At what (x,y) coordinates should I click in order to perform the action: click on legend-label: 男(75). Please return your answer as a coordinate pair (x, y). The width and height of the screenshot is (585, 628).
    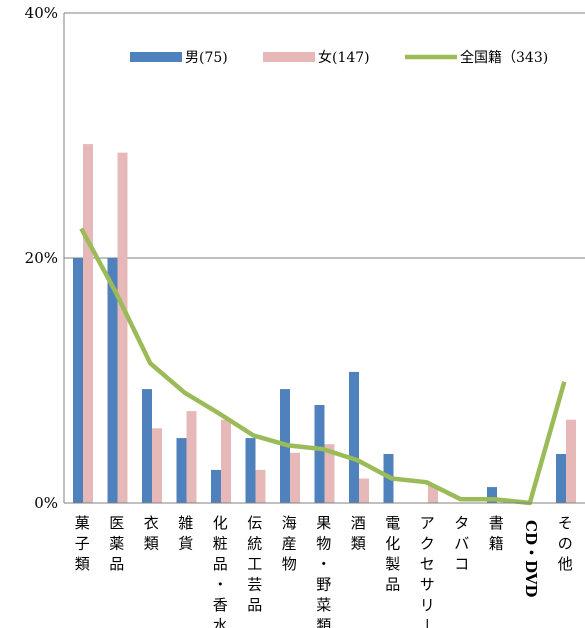
    Looking at the image, I should click on (206, 58).